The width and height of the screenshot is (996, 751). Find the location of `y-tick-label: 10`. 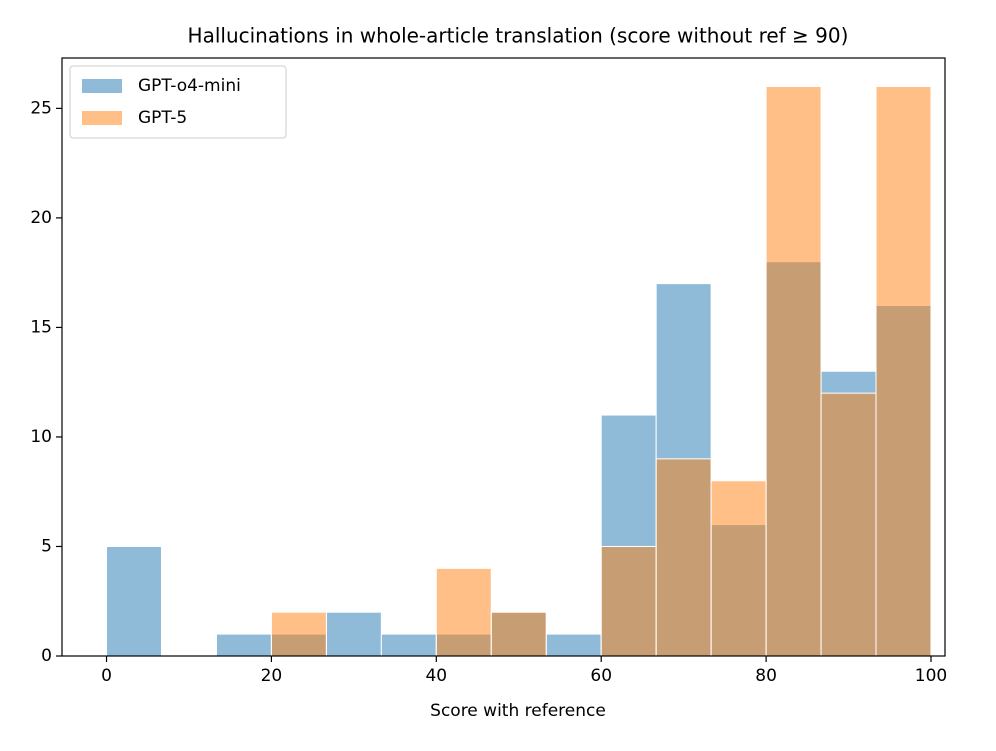

y-tick-label: 10 is located at coordinates (41, 437).